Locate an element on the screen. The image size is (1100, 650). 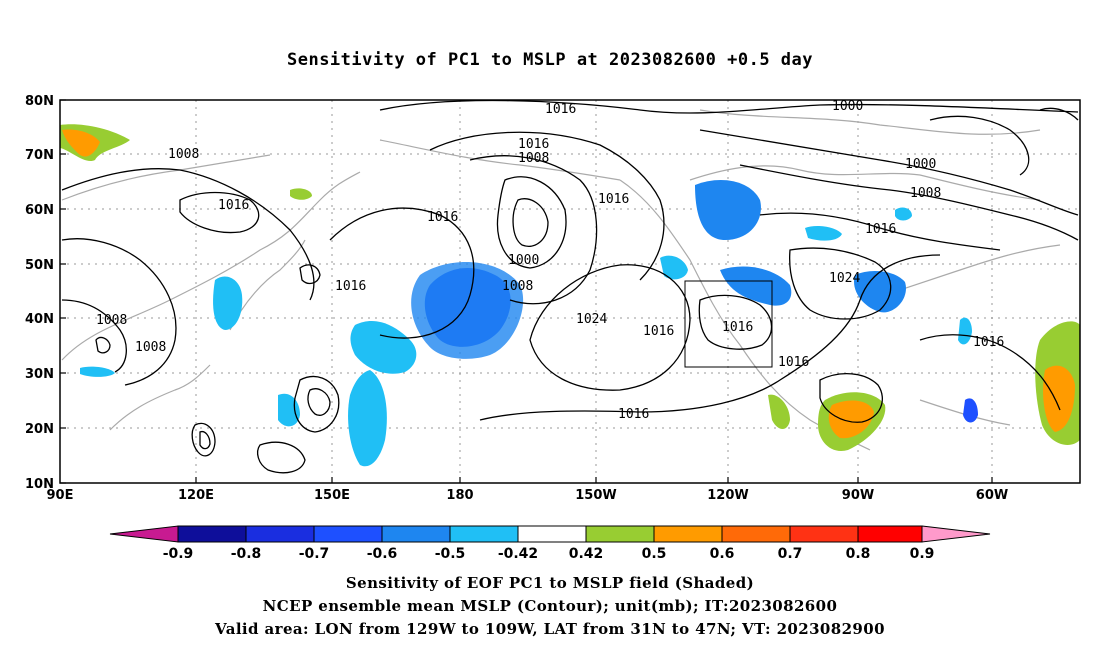
lat-label: 70N is located at coordinates (39, 155).